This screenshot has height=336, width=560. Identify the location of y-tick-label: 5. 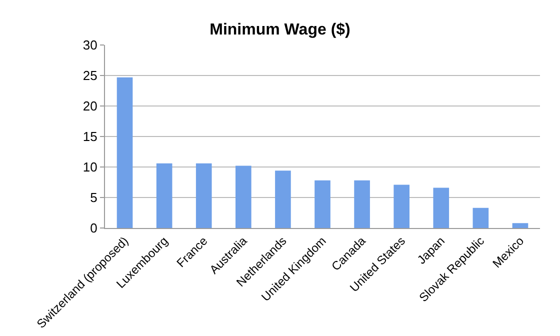
(94, 198).